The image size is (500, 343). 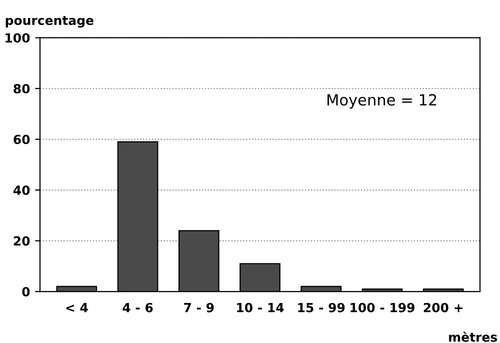 I want to click on y-tick-label: 0, so click(x=26, y=291).